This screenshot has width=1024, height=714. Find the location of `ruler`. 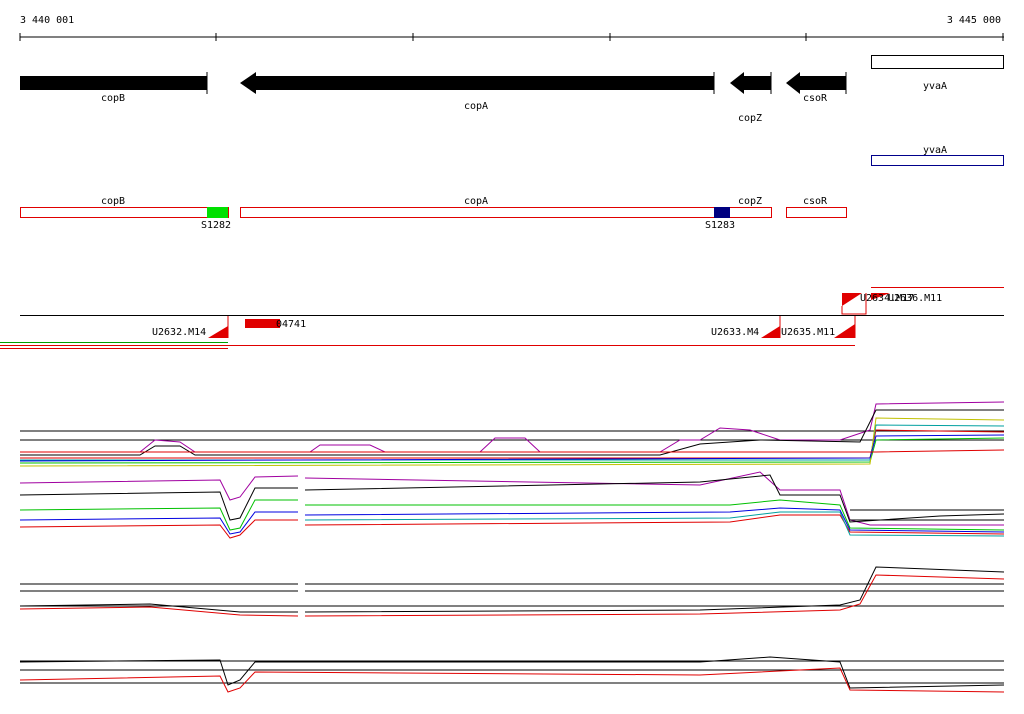

ruler is located at coordinates (511, 37).